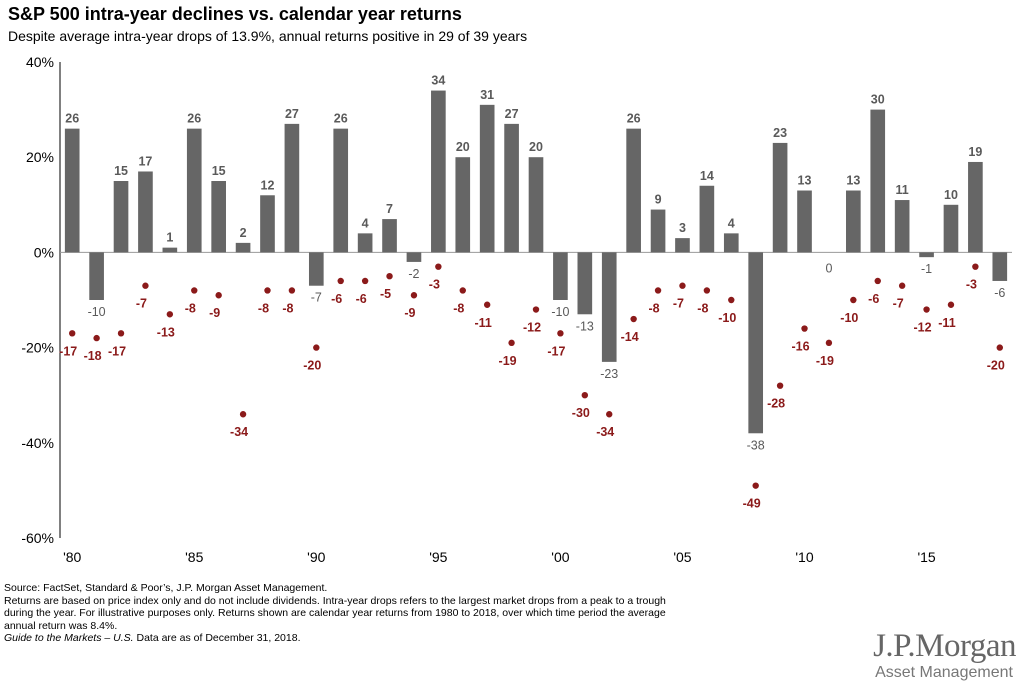  I want to click on guide-date: Data are as of December 31, 2018., so click(217, 638).